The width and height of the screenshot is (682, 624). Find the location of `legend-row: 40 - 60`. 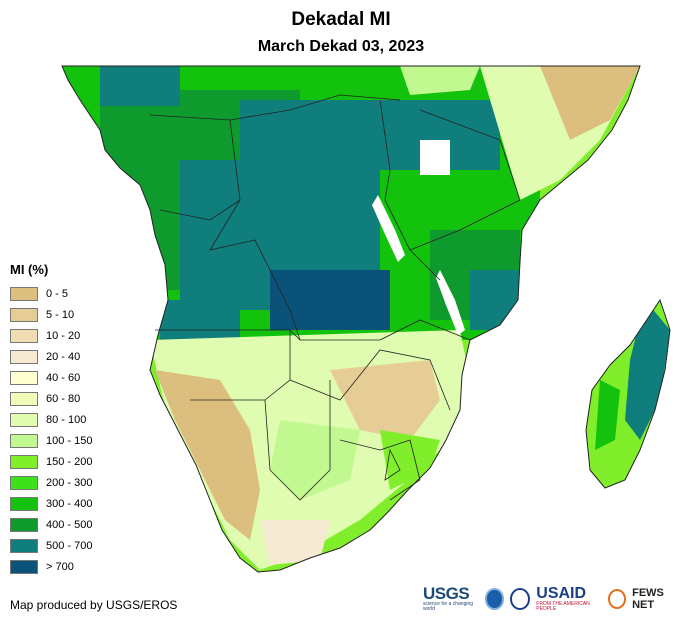

legend-row: 40 - 60 is located at coordinates (51, 377).